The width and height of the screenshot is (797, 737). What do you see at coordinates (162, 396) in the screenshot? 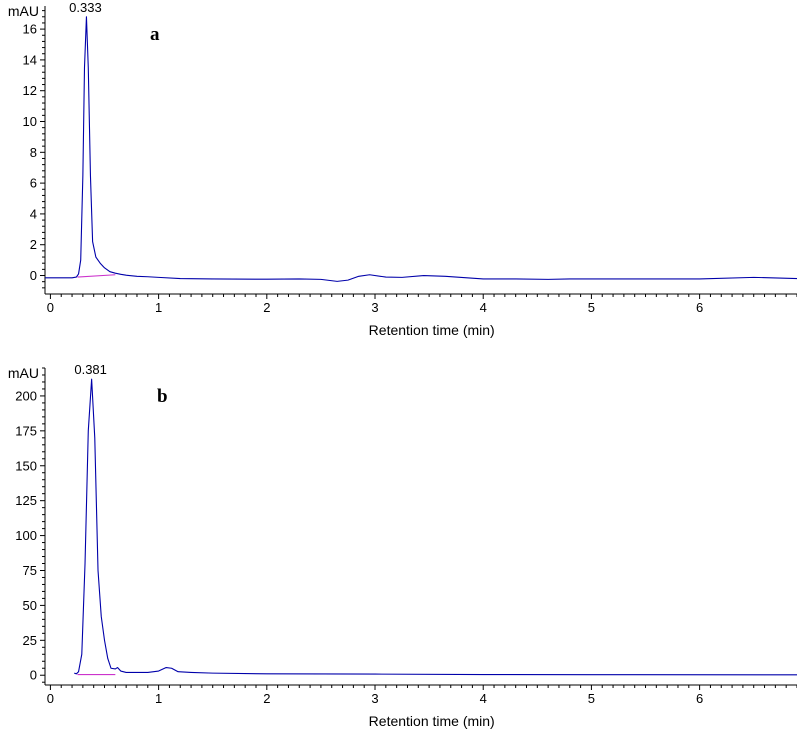
I see `panel-letter: b` at bounding box center [162, 396].